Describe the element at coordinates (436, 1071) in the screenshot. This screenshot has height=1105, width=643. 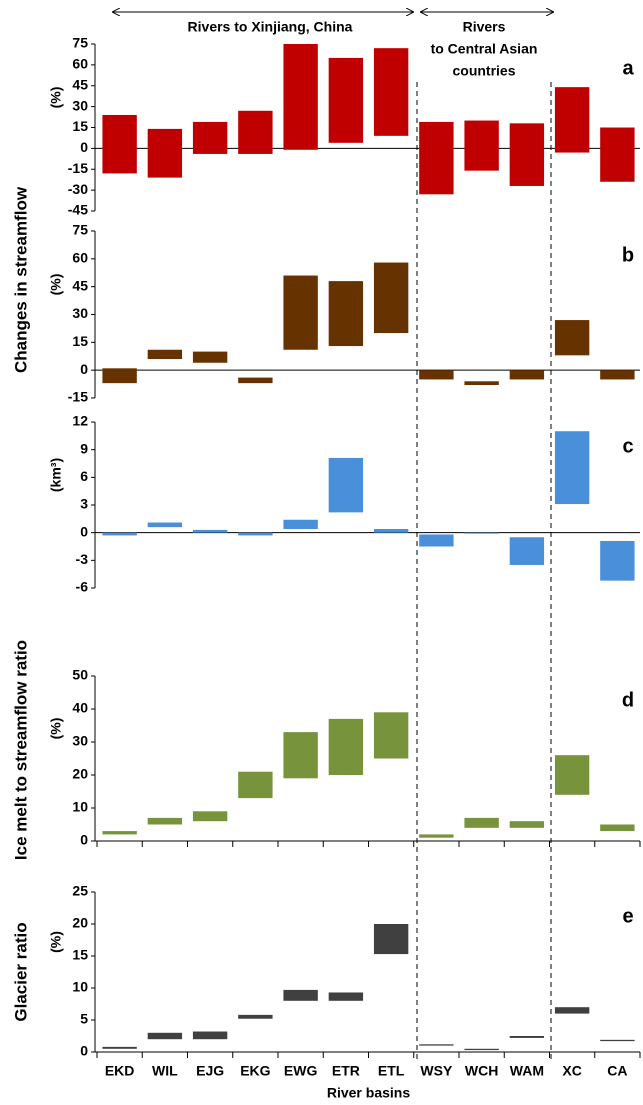
I see `x-tick-label: WSY` at that location.